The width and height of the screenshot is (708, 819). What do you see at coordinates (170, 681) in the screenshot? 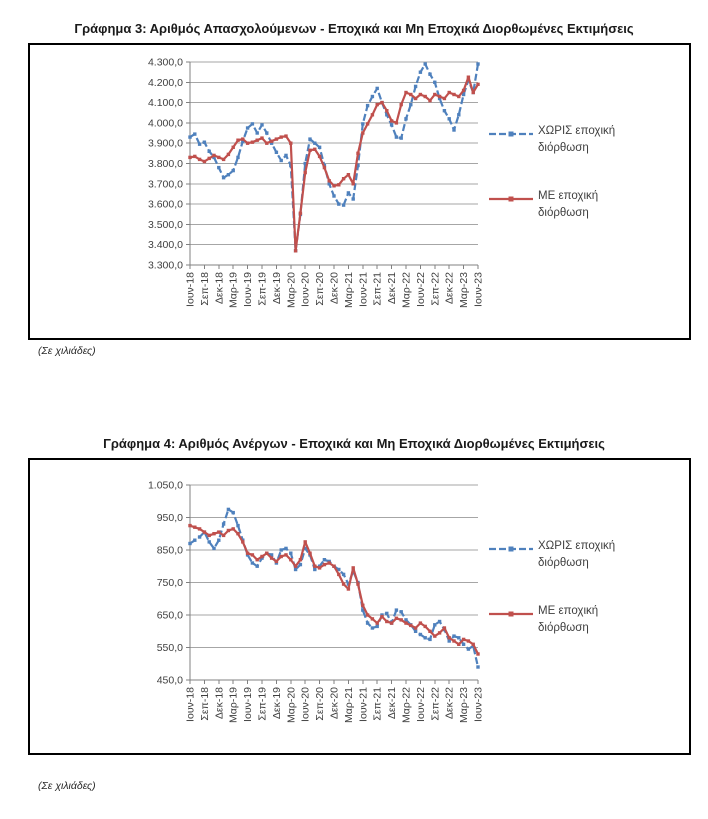
I see `svg-text: 450,0` at bounding box center [170, 681].